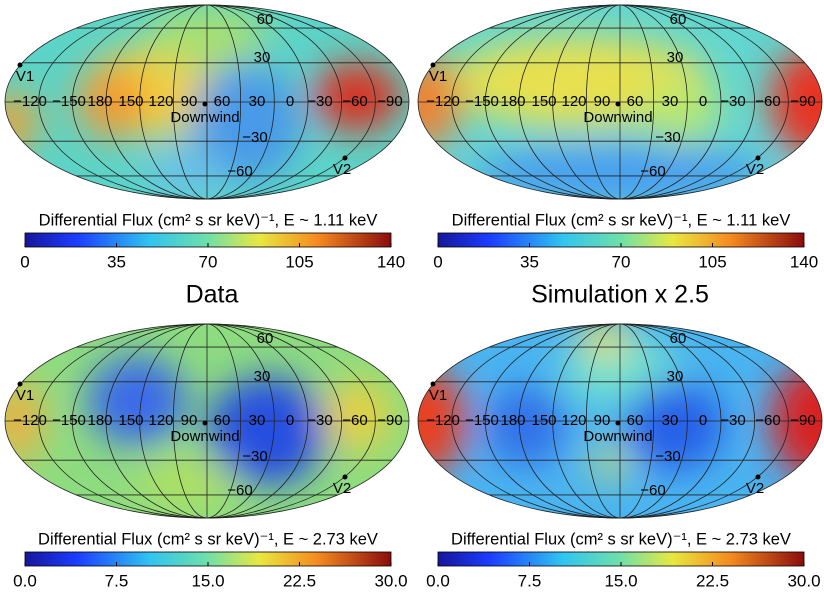  Describe the element at coordinates (437, 261) in the screenshot. I see `colorbar-tick-label: 0` at that location.